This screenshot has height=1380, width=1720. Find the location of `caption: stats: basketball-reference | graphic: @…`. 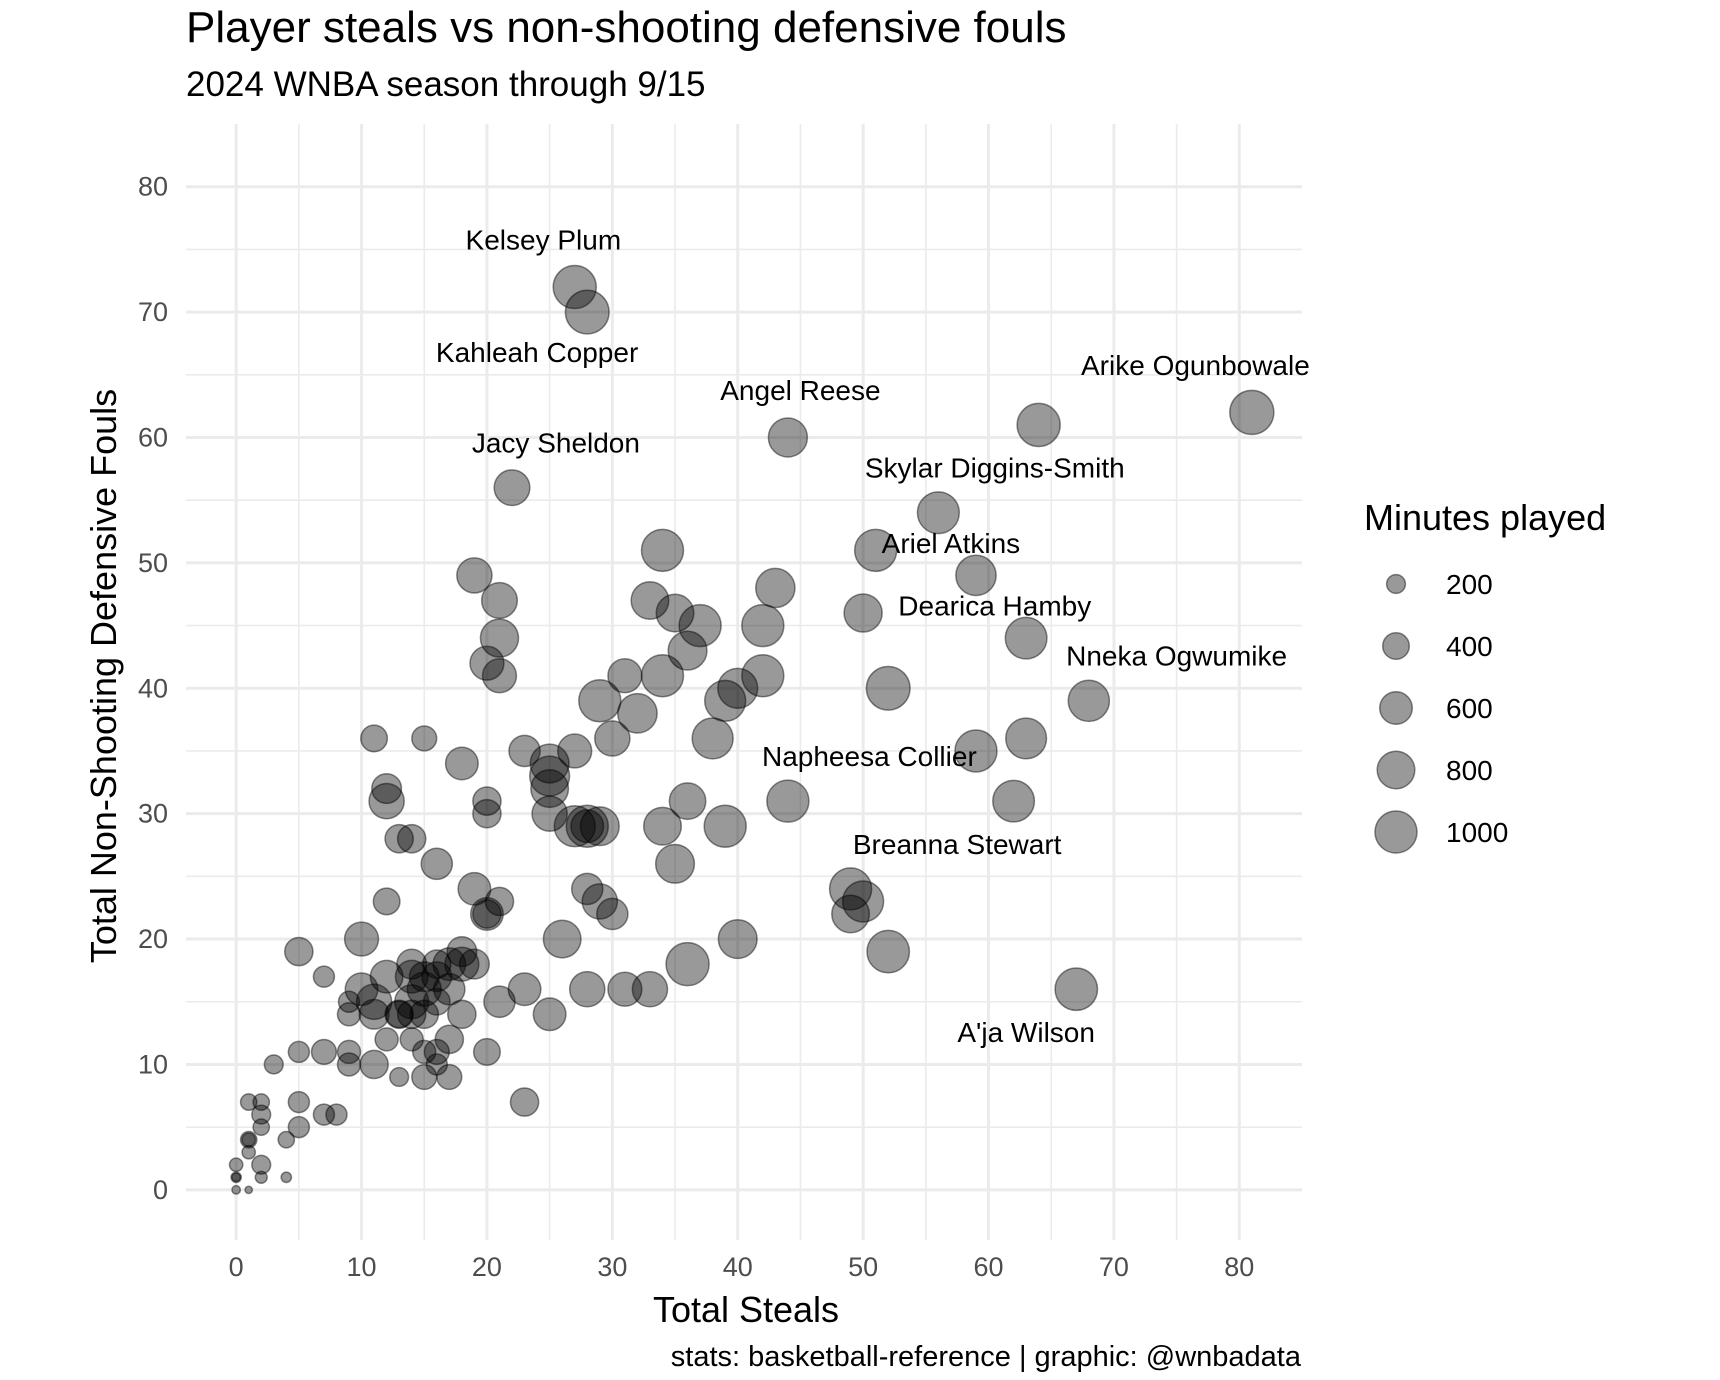

caption: stats: basketball-reference | graphic: @… is located at coordinates (985, 1357).